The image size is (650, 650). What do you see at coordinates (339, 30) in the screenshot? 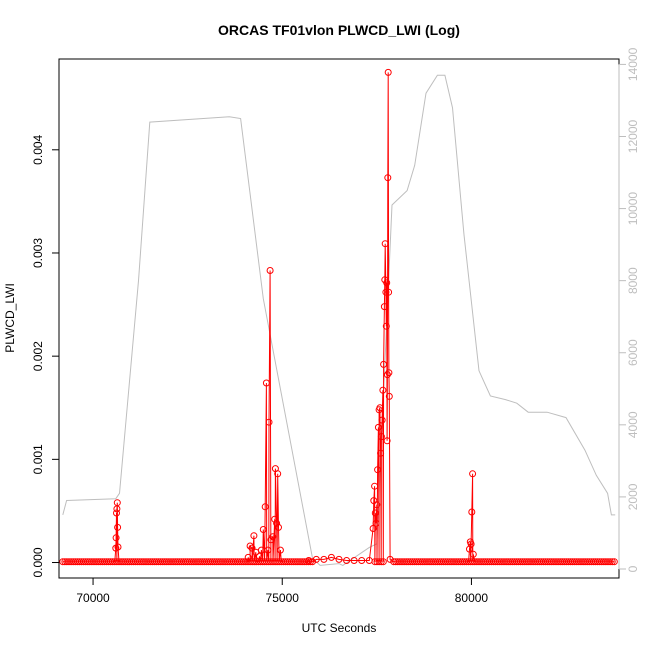
I see `chart-title: ORCAS TF01vlon PLWCD_LWI (Log)` at bounding box center [339, 30].